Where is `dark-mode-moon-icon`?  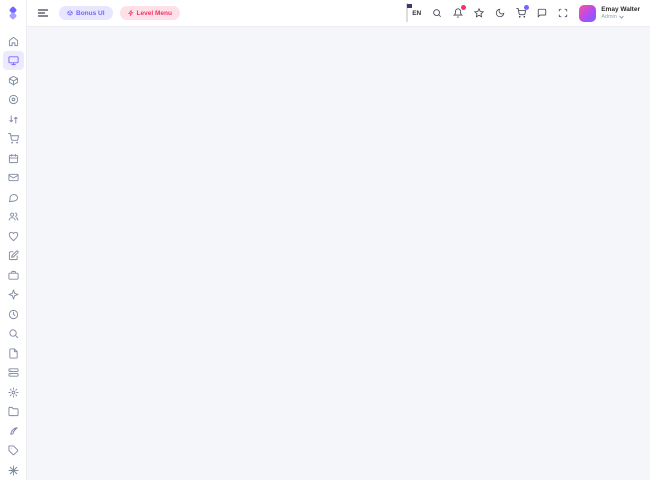 dark-mode-moon-icon is located at coordinates (500, 13).